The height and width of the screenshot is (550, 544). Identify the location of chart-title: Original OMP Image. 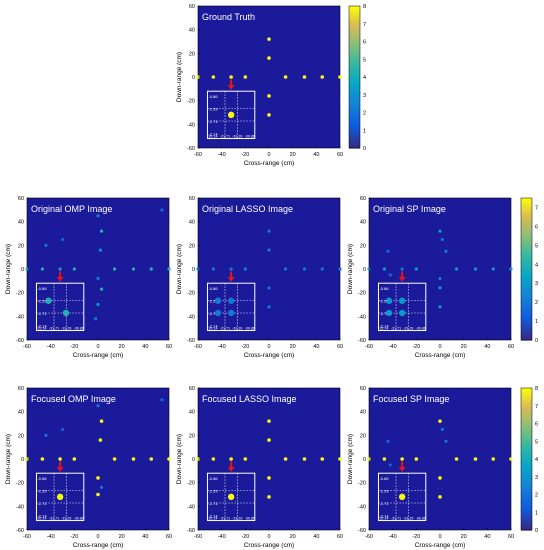
(71, 209).